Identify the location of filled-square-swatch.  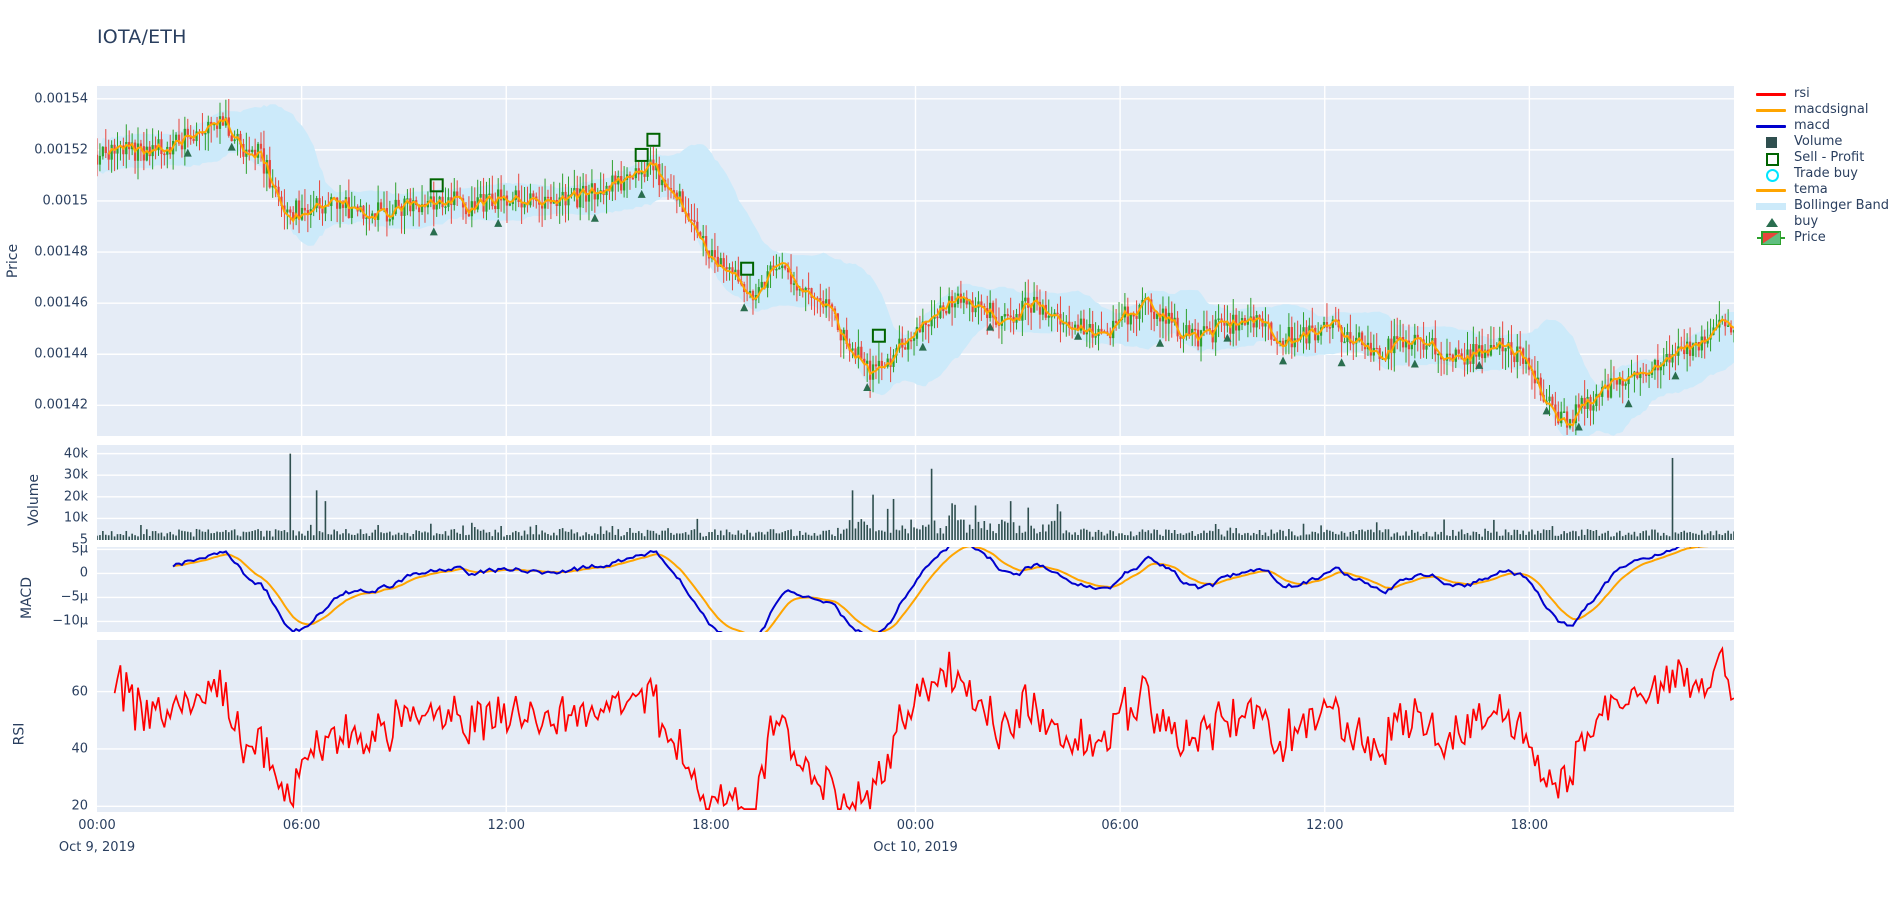
(1771, 142).